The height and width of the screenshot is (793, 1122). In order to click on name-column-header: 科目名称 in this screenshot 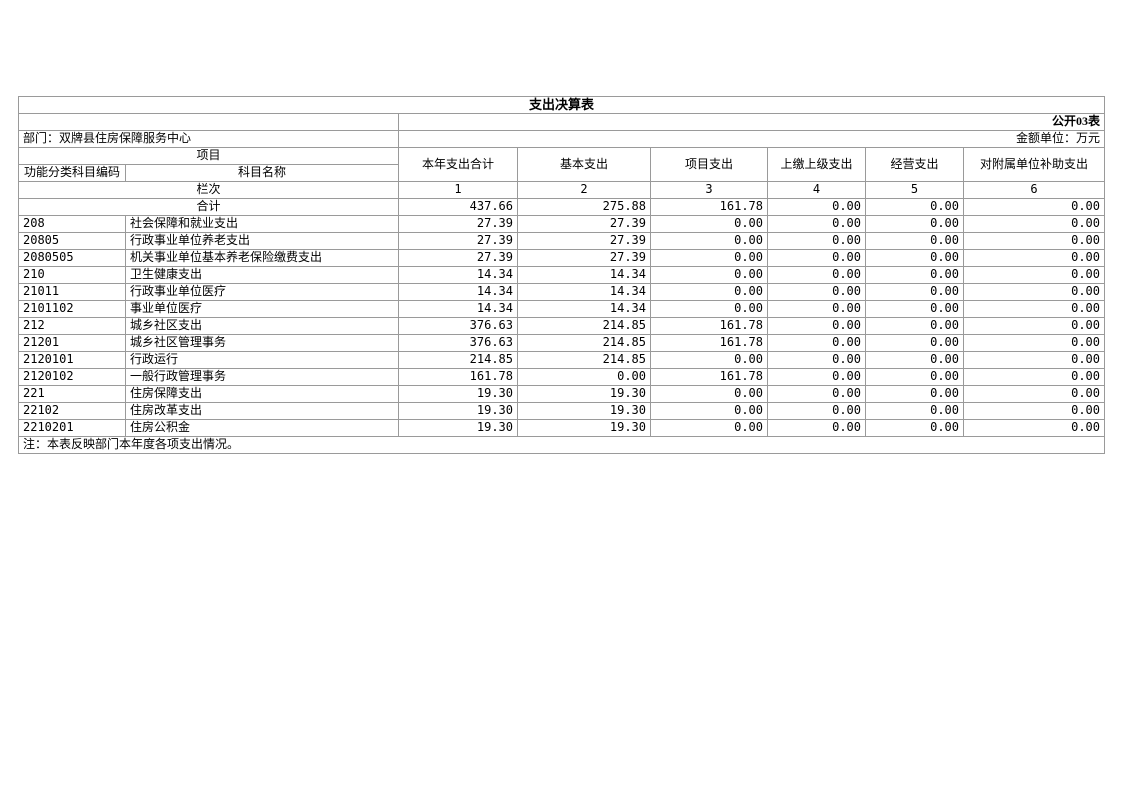, I will do `click(262, 173)`.